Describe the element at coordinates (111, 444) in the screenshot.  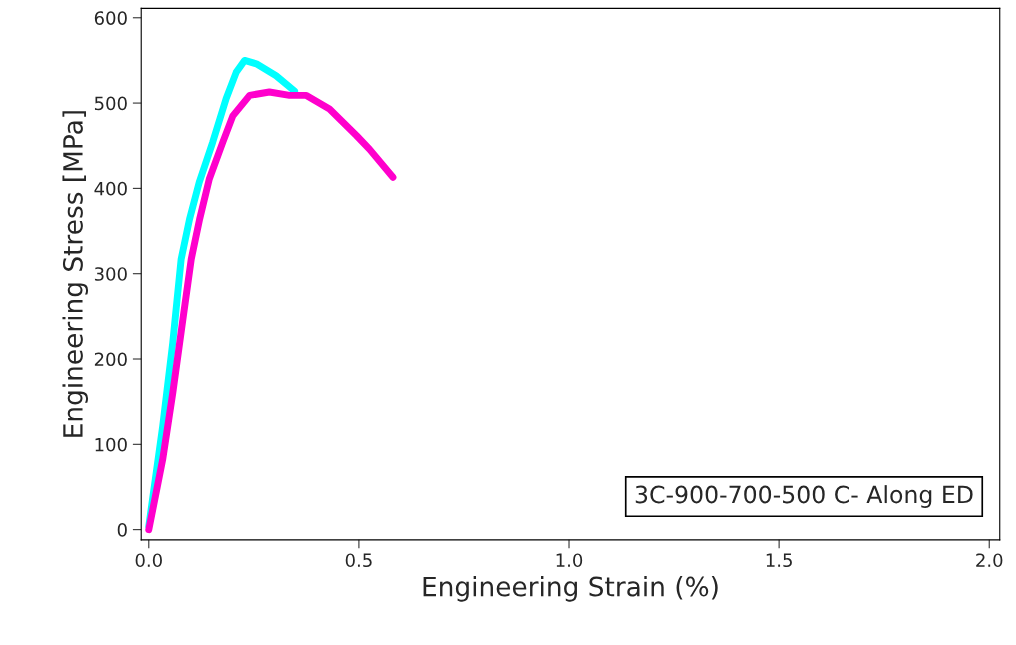
I see `y-tick-label: 100` at that location.